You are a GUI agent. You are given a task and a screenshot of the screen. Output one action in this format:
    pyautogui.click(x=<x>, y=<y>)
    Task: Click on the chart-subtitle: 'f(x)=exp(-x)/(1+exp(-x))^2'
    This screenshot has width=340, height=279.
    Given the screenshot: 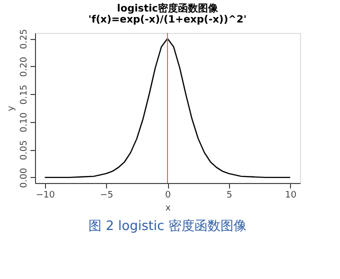 What is the action you would take?
    pyautogui.click(x=167, y=20)
    